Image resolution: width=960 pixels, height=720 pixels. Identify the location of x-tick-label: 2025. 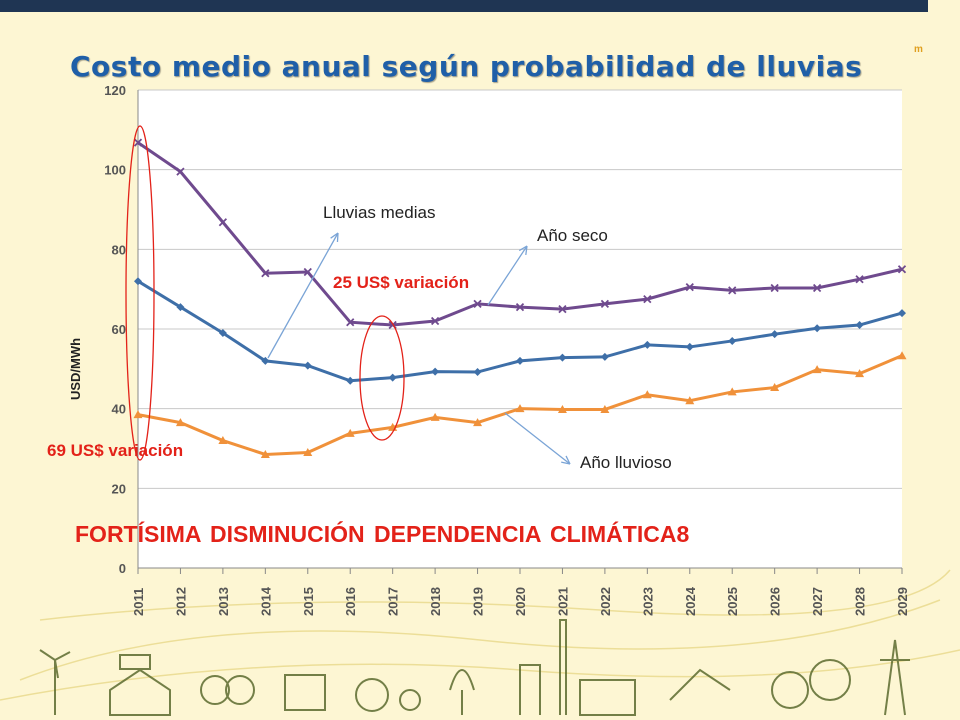
(732, 601).